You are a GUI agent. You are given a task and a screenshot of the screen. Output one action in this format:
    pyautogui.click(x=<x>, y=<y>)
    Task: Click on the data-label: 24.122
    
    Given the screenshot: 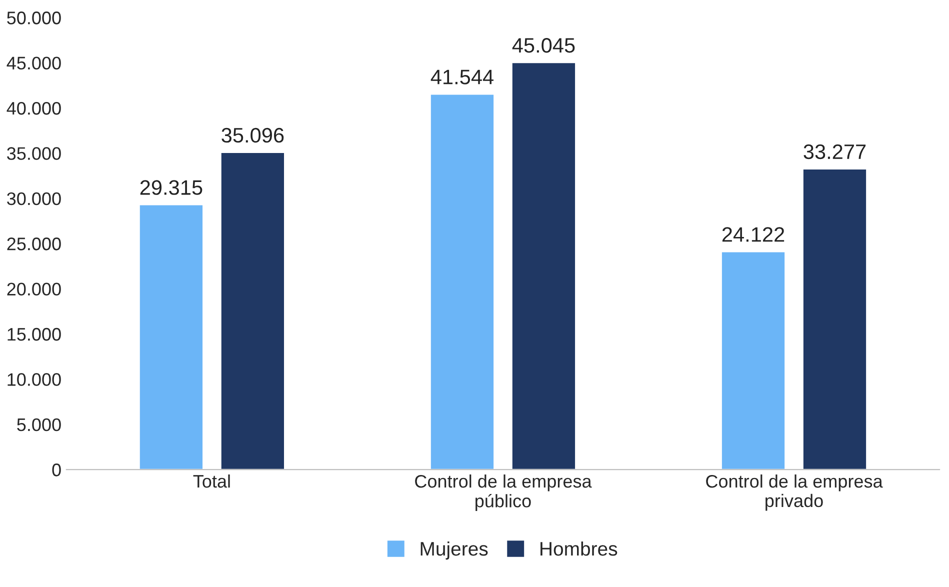 What is the action you would take?
    pyautogui.click(x=753, y=234)
    